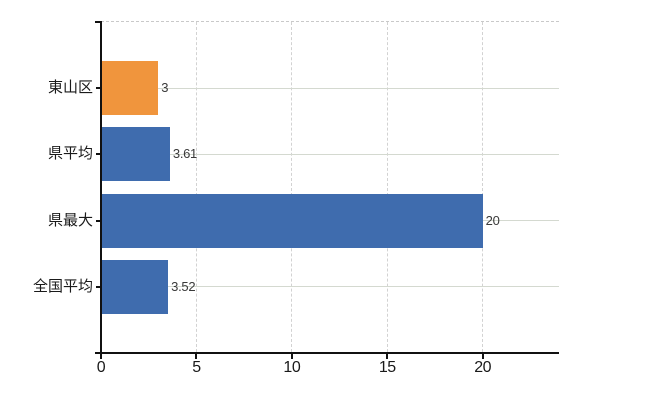 The width and height of the screenshot is (650, 400). What do you see at coordinates (101, 367) in the screenshot?
I see `x-tick-label: 0` at bounding box center [101, 367].